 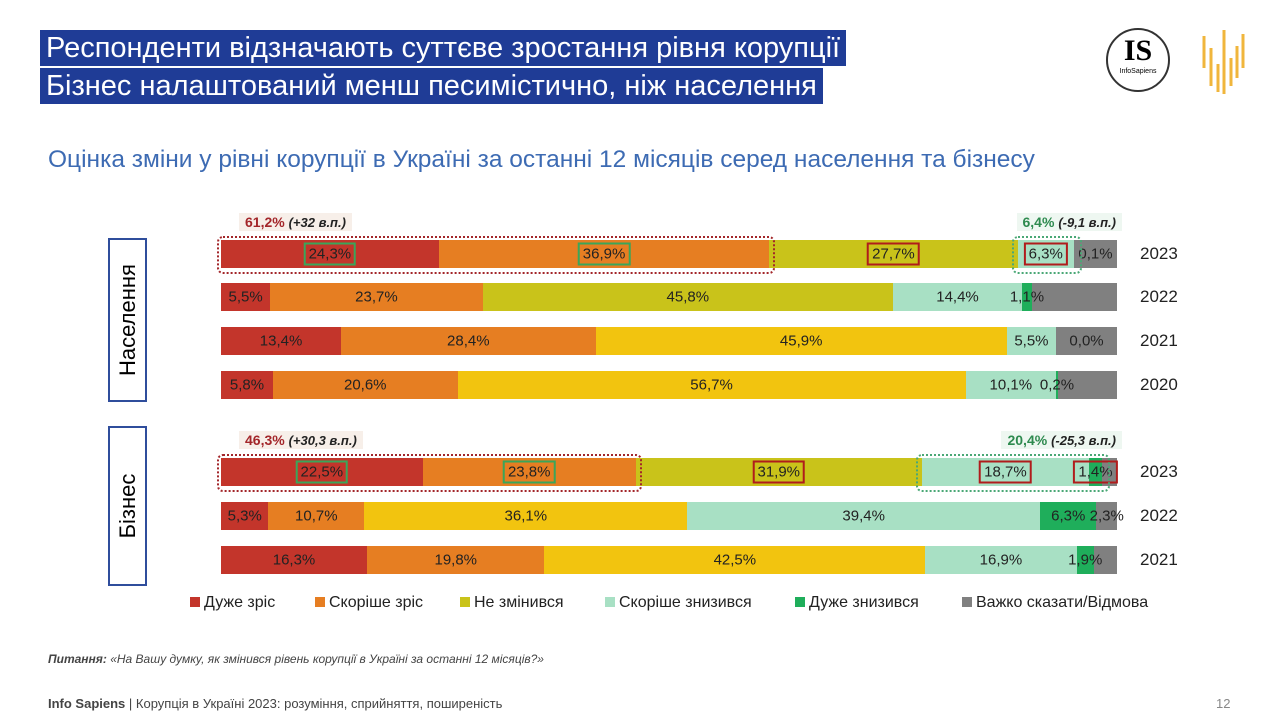 I want to click on data-label: 23,7%, so click(x=376, y=297).